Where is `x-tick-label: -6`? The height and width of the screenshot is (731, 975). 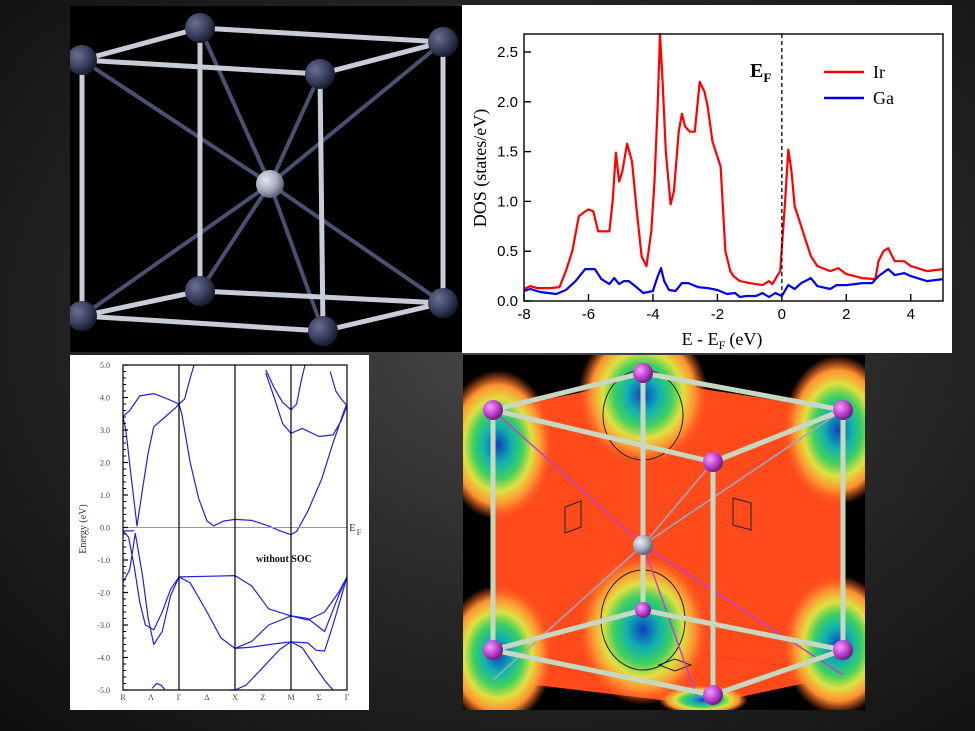 x-tick-label: -6 is located at coordinates (588, 314).